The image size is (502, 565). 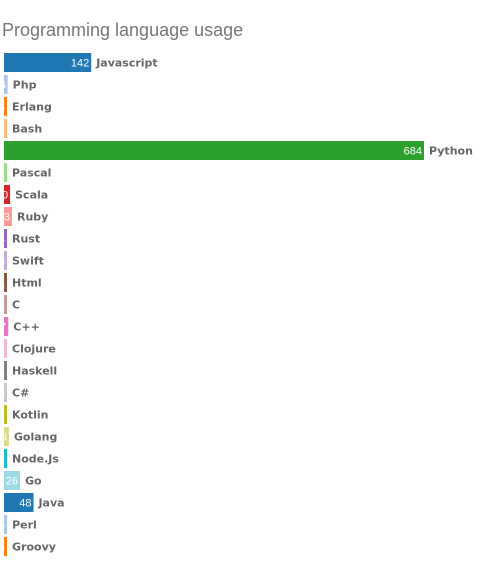 I want to click on bar-value-label: 6, so click(x=3, y=86).